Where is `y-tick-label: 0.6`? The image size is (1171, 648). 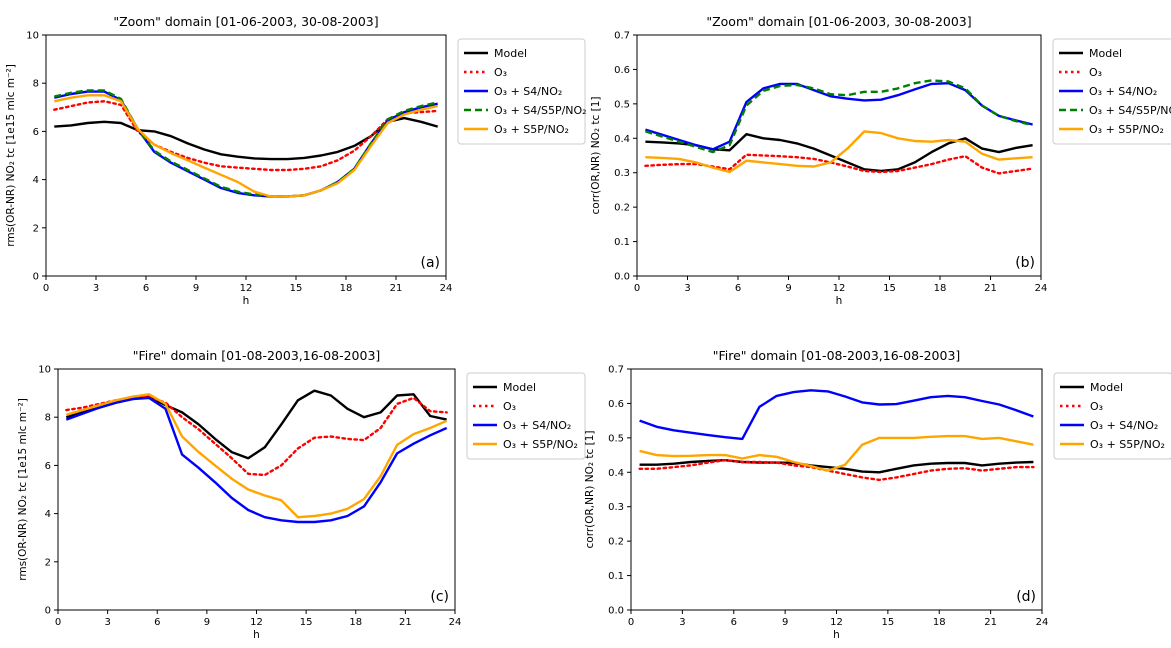
y-tick-label: 0.6 is located at coordinates (616, 404).